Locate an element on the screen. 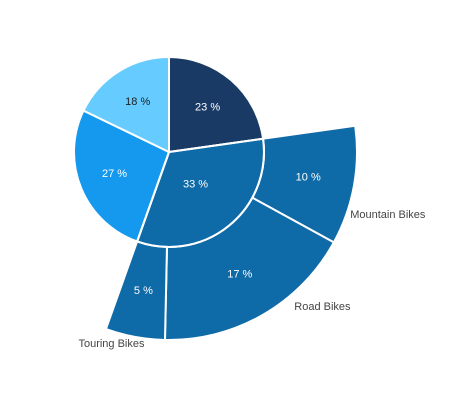 This screenshot has width=468, height=412. inner-slice-label-4: 18 % is located at coordinates (137, 102).